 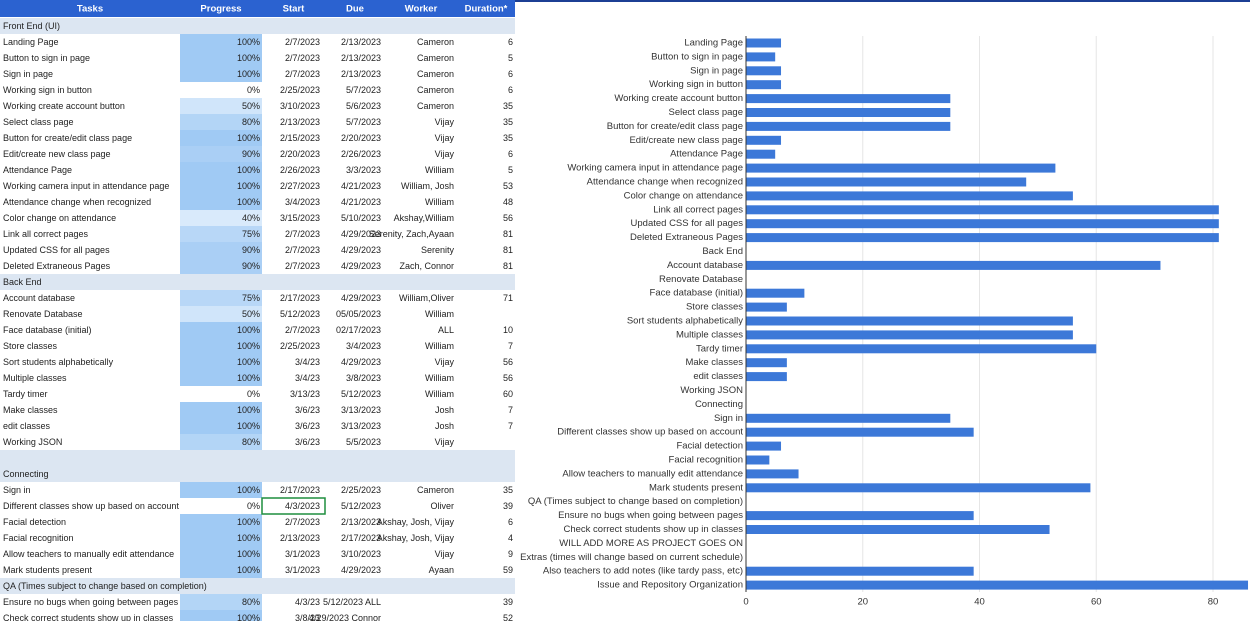 I want to click on cell: Attendance change when recognized, so click(x=77, y=202).